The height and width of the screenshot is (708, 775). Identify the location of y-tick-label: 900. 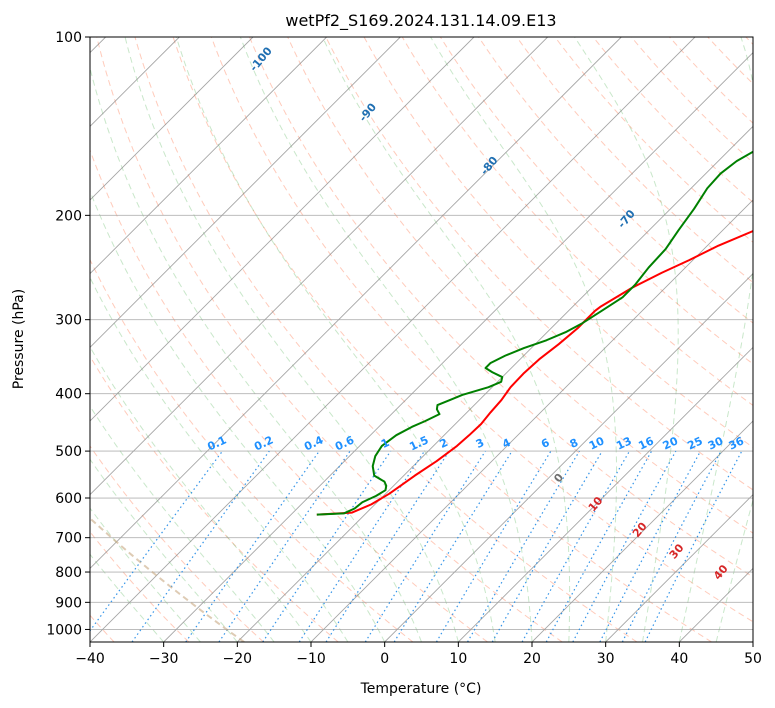
(68, 603).